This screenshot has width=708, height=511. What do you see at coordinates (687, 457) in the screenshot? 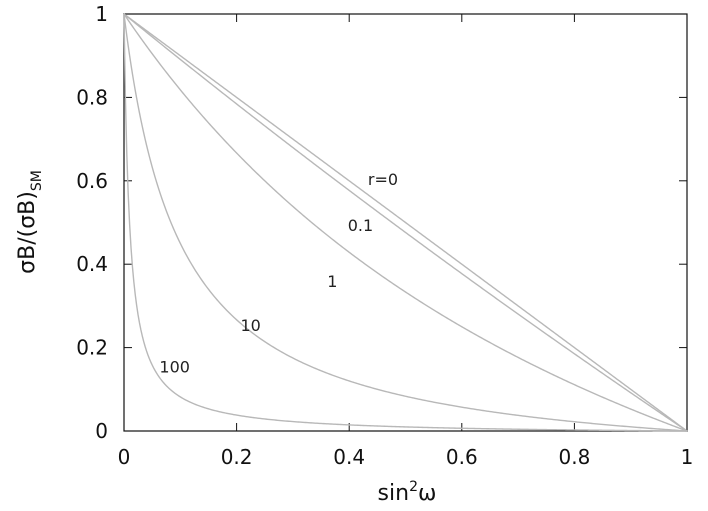
I see `x-tick-label: 1` at bounding box center [687, 457].